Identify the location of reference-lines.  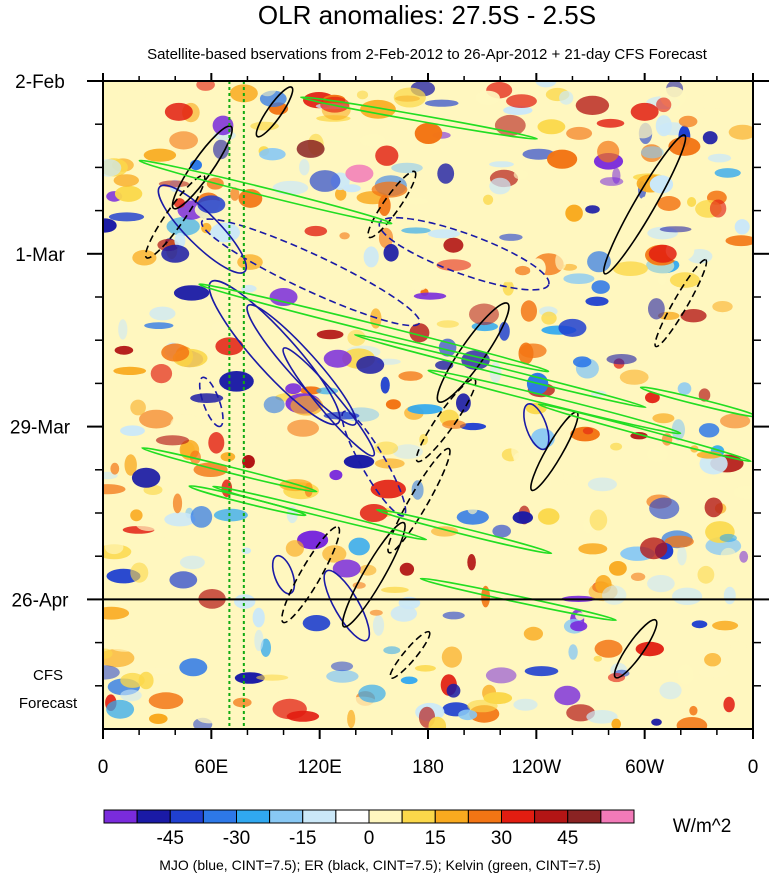
(236, 405).